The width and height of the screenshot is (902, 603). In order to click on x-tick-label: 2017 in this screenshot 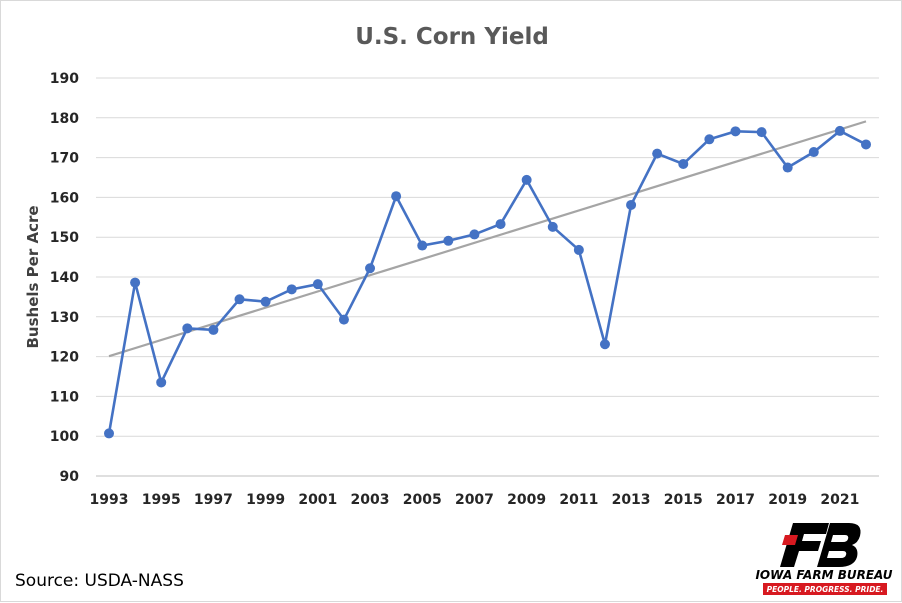, I will do `click(735, 500)`.